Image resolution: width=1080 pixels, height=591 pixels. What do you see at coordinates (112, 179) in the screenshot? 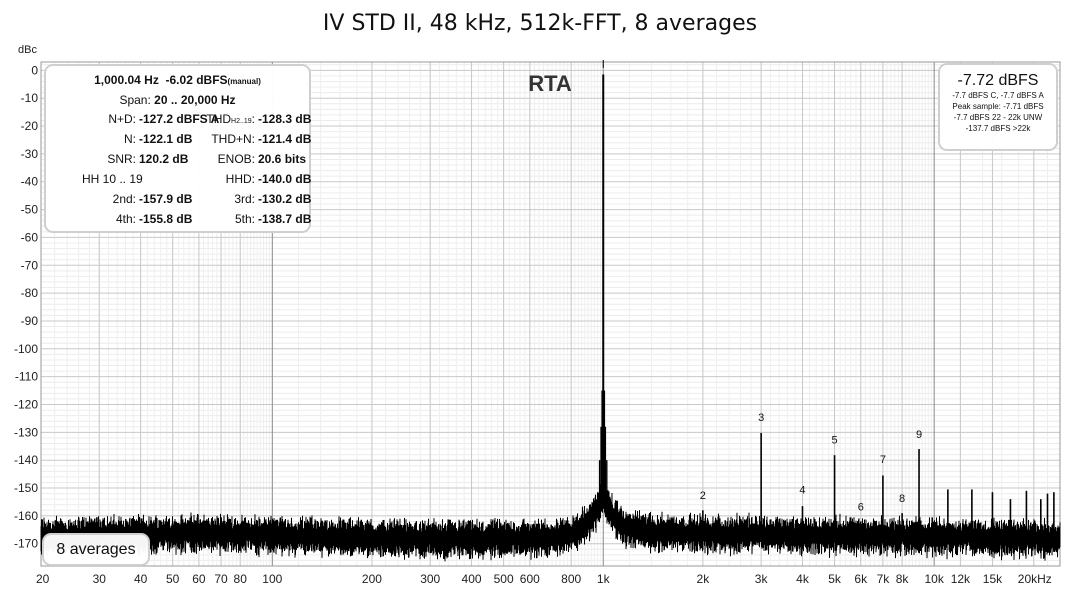
I see `hh-label: HH 10 .. 19` at bounding box center [112, 179].